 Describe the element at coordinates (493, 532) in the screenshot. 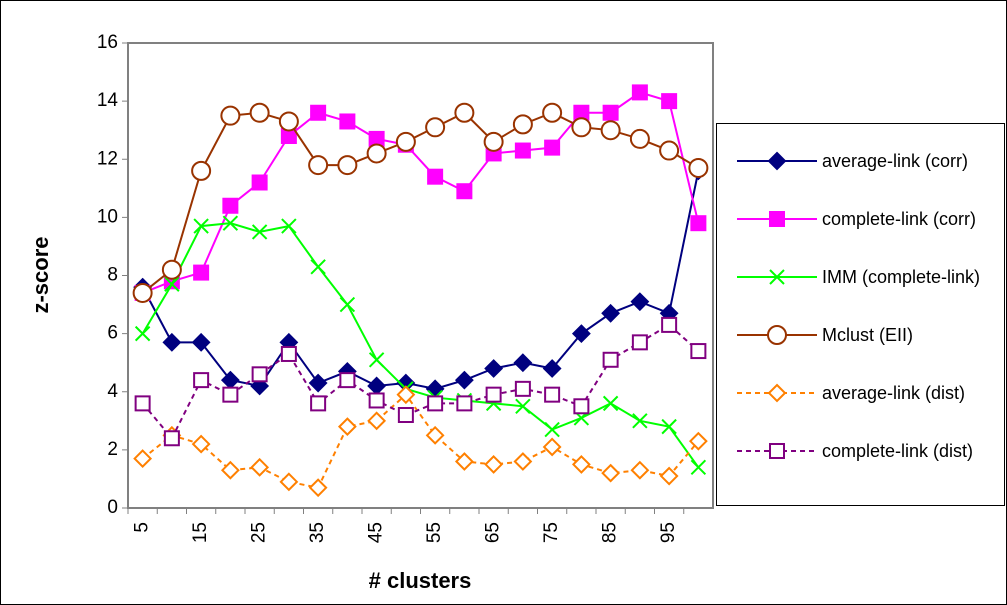

I see `x-tick-label: 65` at that location.